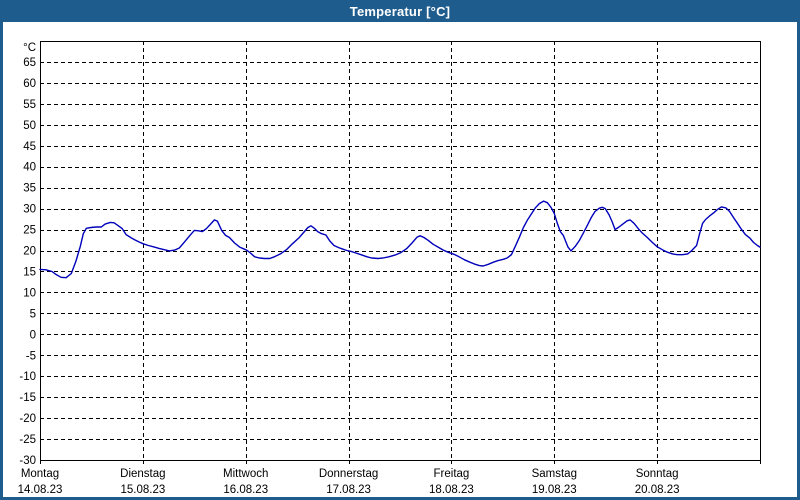  I want to click on temperature-series-line, so click(400, 239).